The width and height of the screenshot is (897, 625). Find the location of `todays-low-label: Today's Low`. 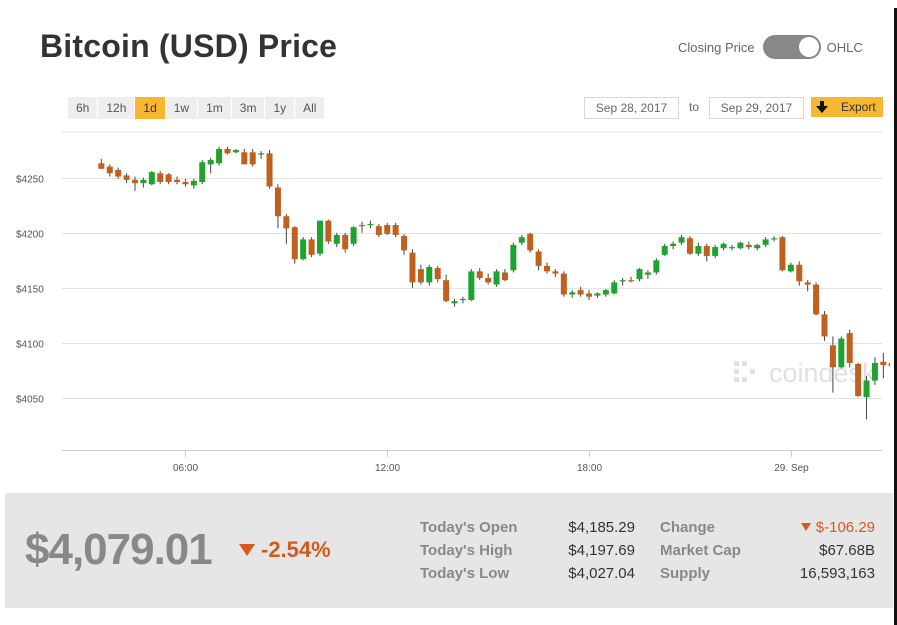

todays-low-label: Today's Low is located at coordinates (465, 573).